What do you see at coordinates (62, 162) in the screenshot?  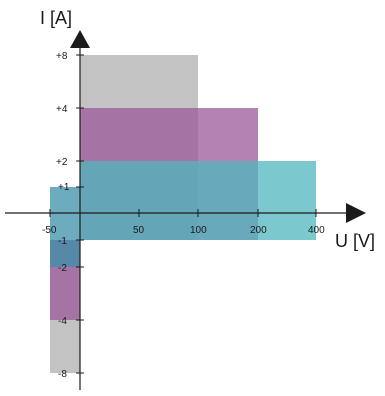 I see `y-tick-label: +2` at bounding box center [62, 162].